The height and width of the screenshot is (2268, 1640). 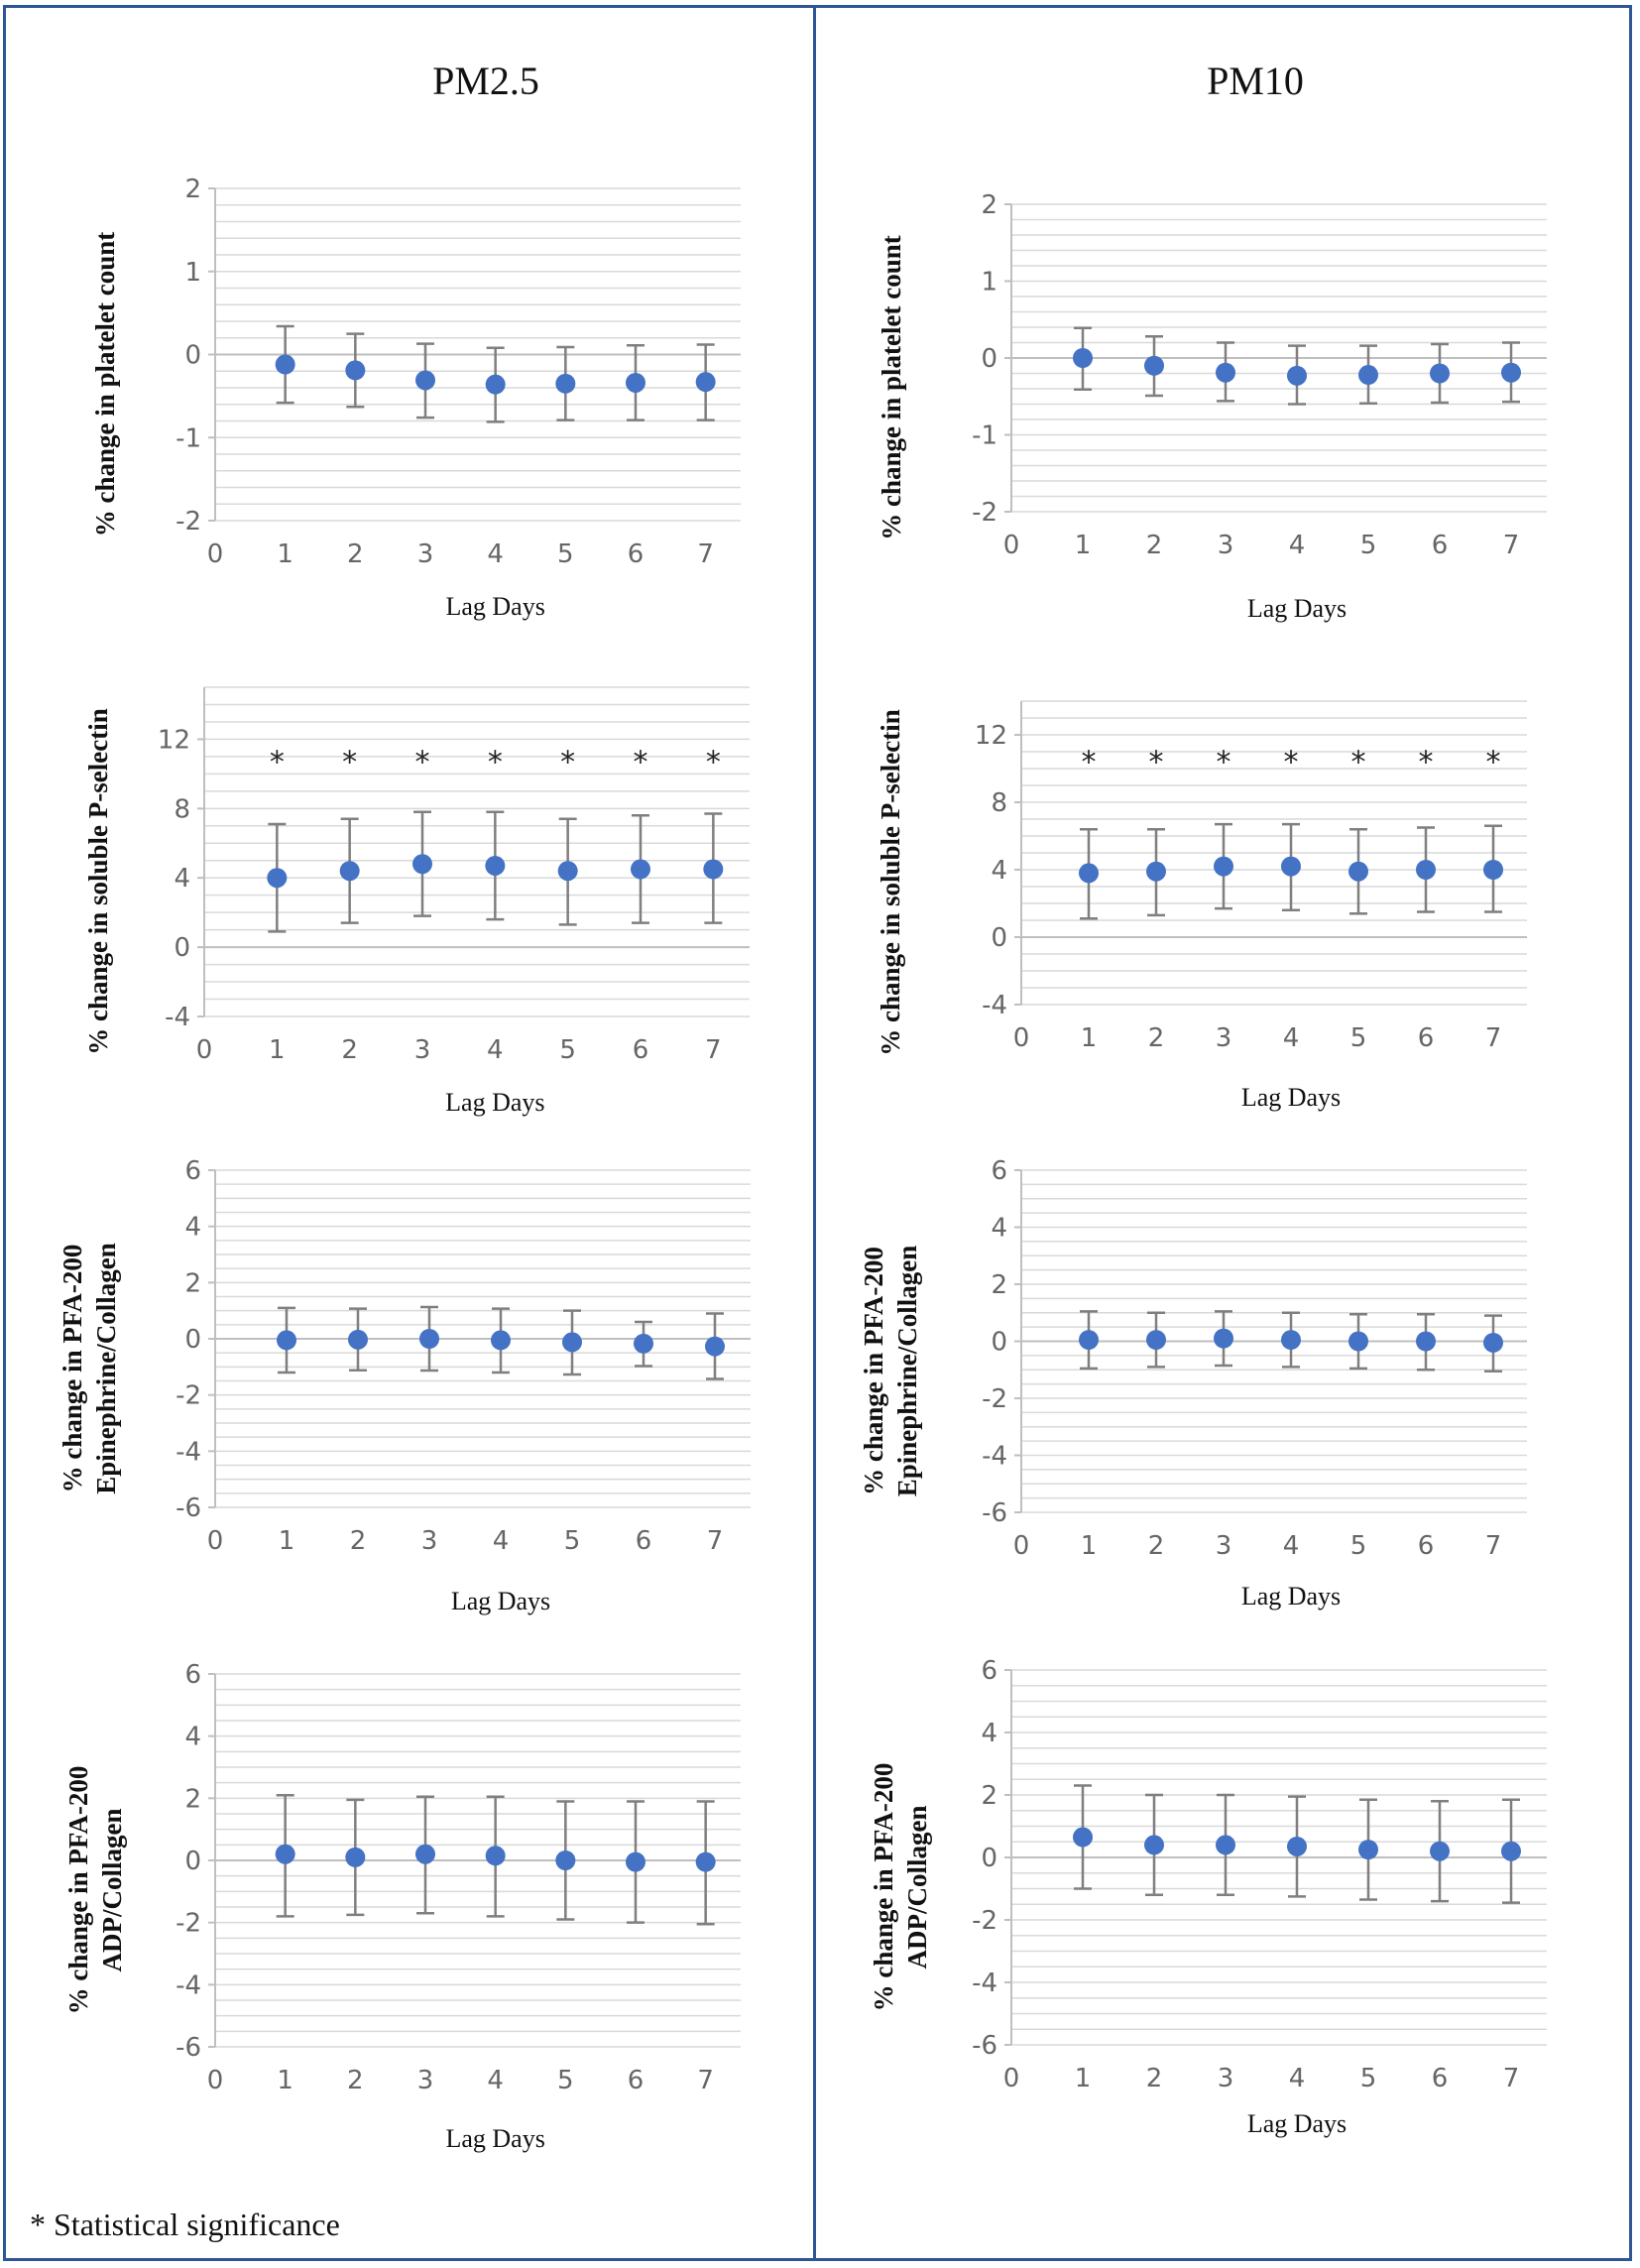 What do you see at coordinates (989, 283) in the screenshot?
I see `y-tick-label: 1` at bounding box center [989, 283].